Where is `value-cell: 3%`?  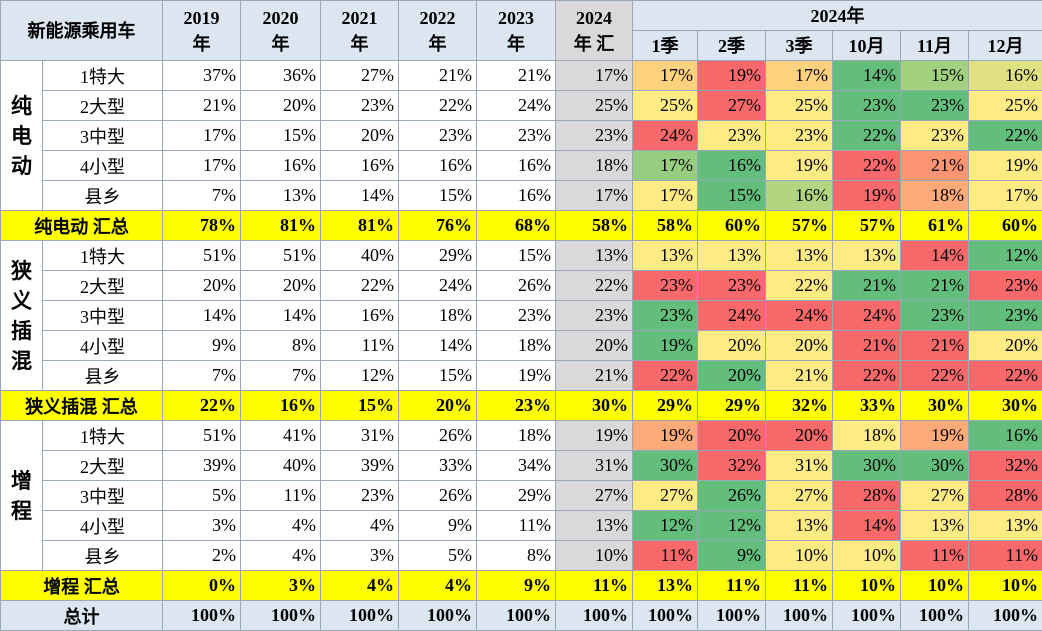
value-cell: 3% is located at coordinates (360, 556).